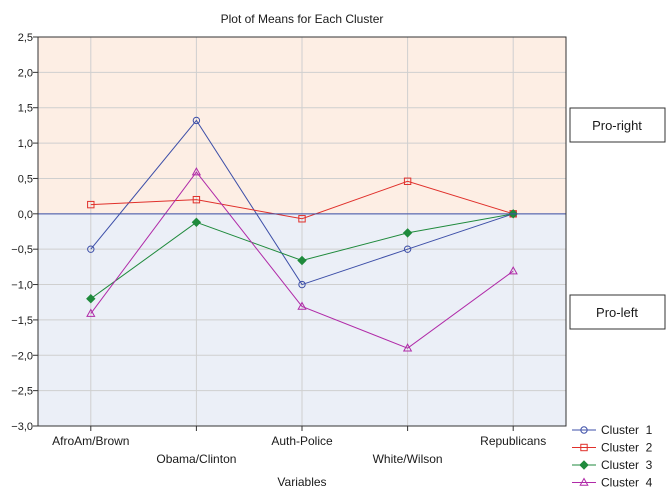  I want to click on legend-label: Cluster 1, so click(627, 430).